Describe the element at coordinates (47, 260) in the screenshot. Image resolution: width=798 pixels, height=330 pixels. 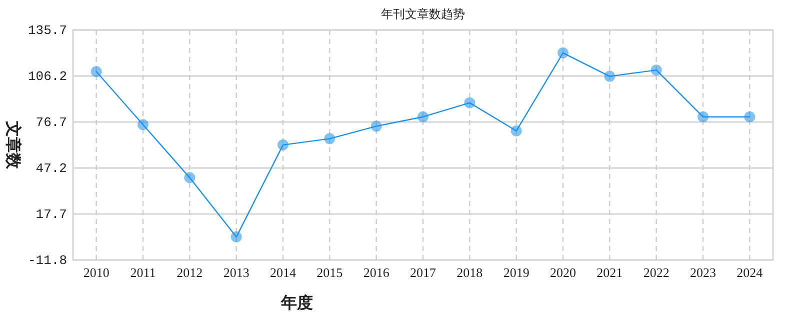
I see `y-tick-label: -11.8` at that location.